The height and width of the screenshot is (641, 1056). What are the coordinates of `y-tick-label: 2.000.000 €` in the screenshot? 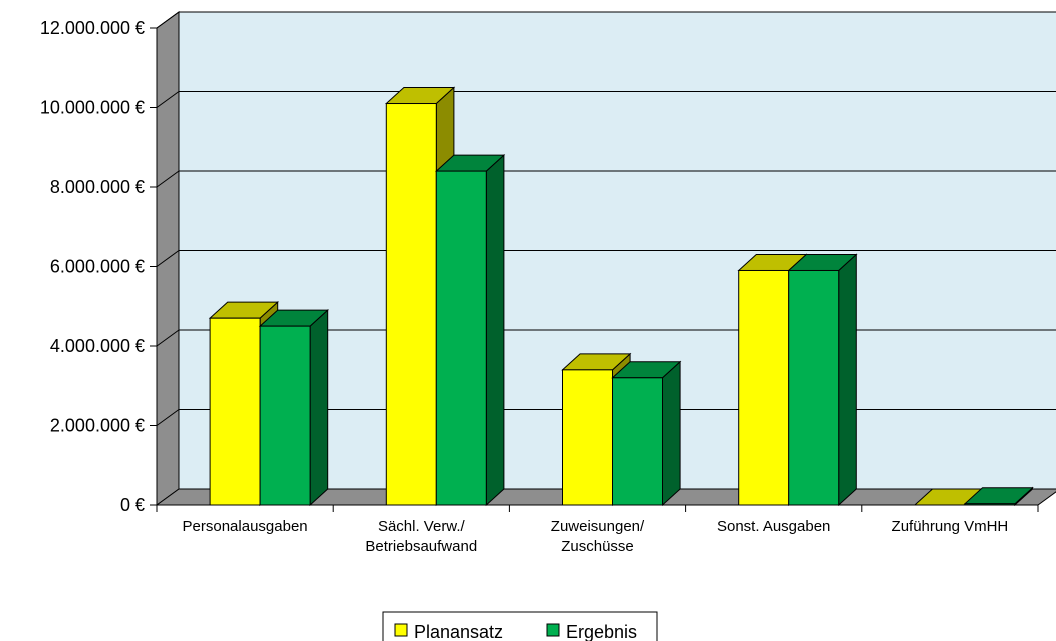 It's located at (97, 426).